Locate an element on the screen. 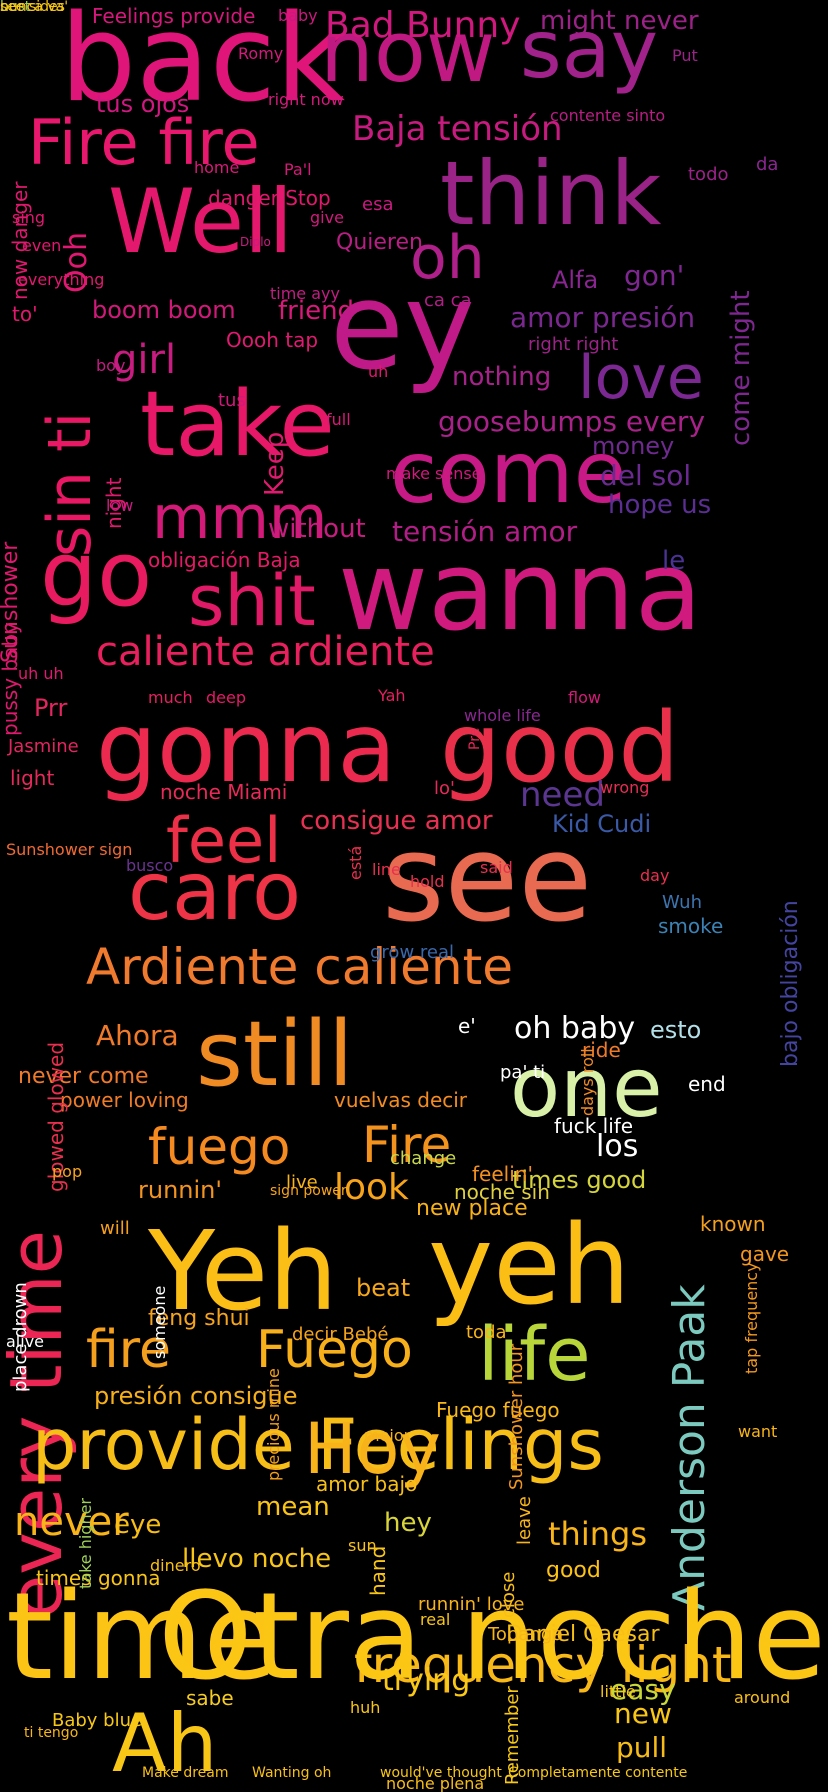 The width and height of the screenshot is (828, 1792). cloud-word: still is located at coordinates (275, 1054).